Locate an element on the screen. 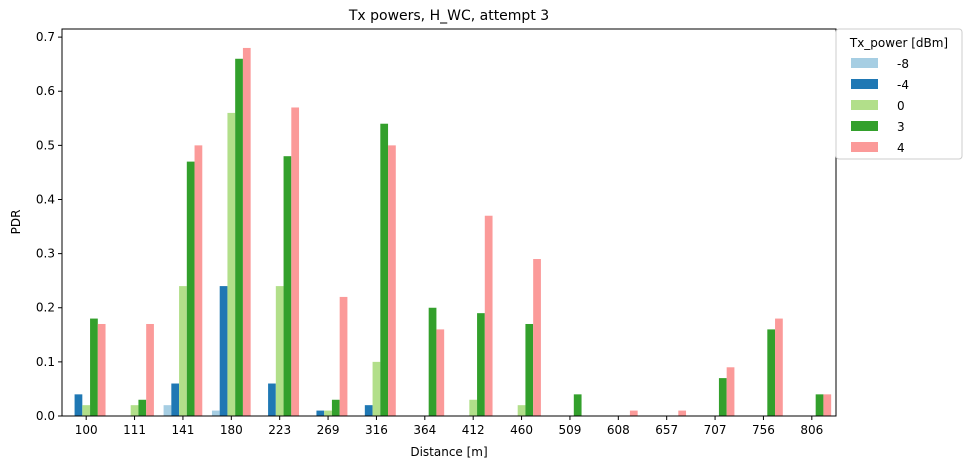 This screenshot has width=971, height=468. y-tick-label: 0.4 is located at coordinates (45, 199).